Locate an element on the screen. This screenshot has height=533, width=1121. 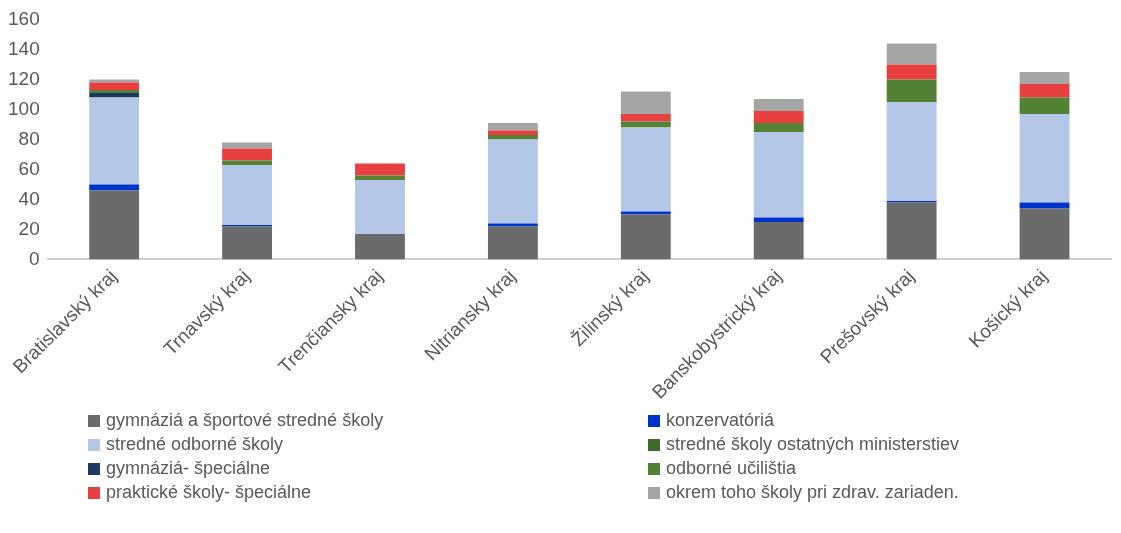
legend-label: praktické školy- špeciálne is located at coordinates (209, 492).